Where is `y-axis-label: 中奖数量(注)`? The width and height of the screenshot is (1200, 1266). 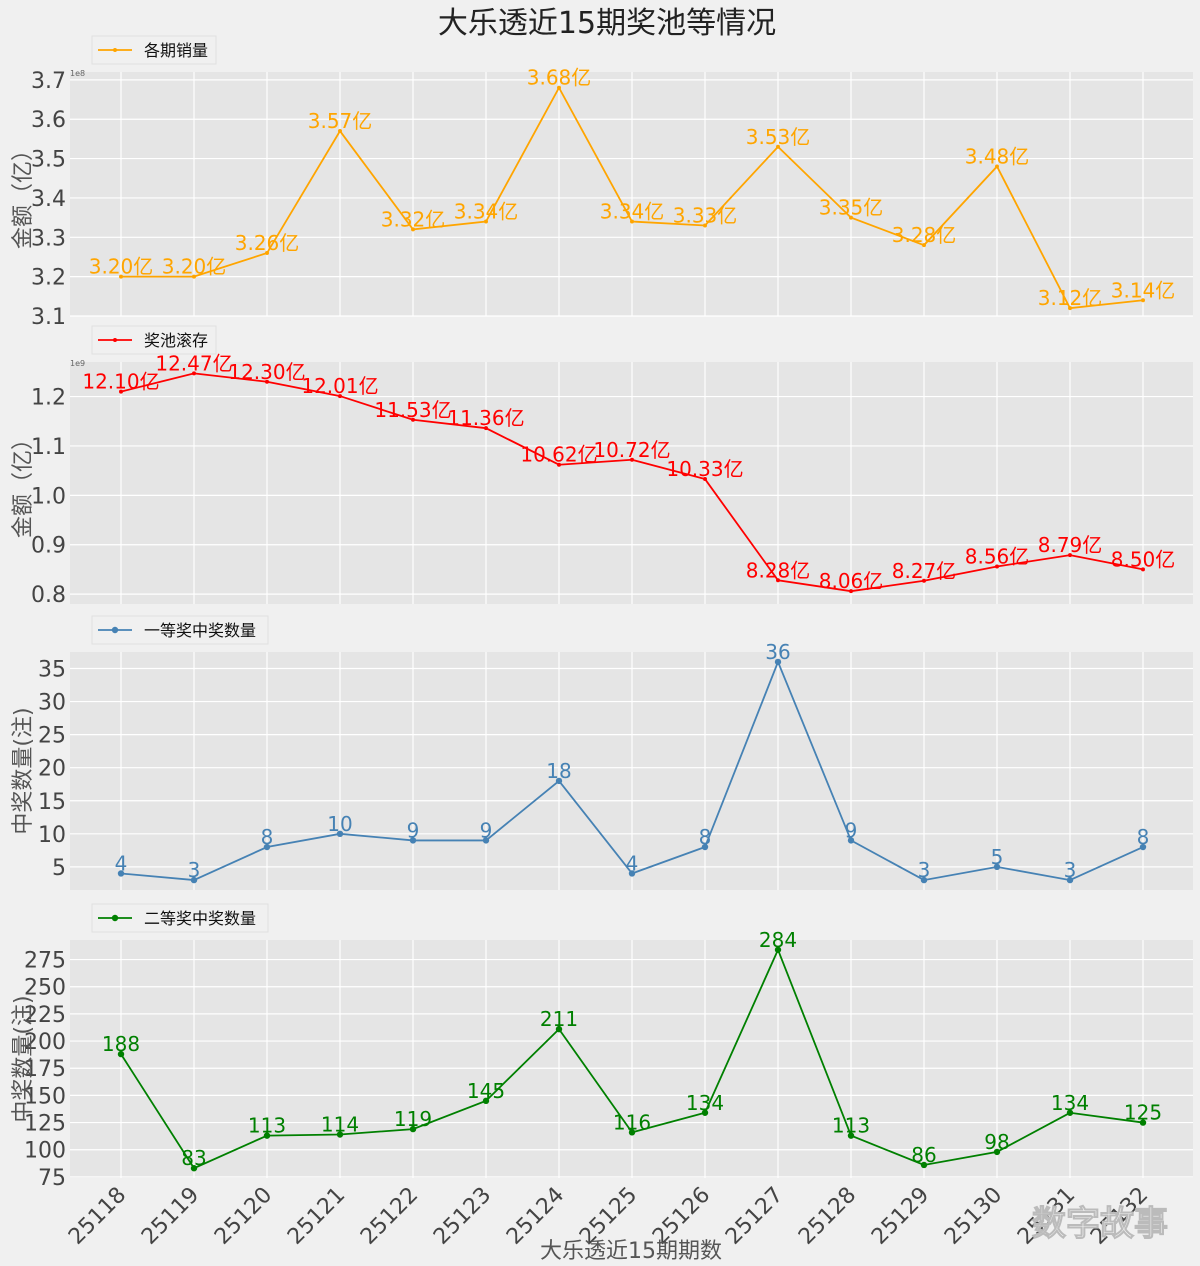 y-axis-label: 中奖数量(注) is located at coordinates (23, 770).